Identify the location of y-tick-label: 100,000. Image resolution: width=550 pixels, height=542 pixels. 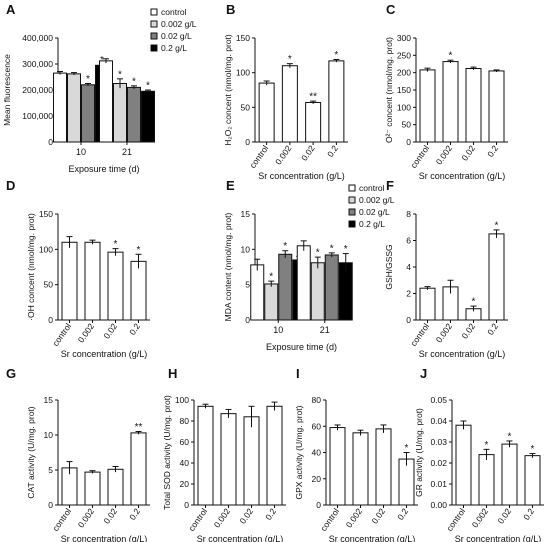
(37, 116).